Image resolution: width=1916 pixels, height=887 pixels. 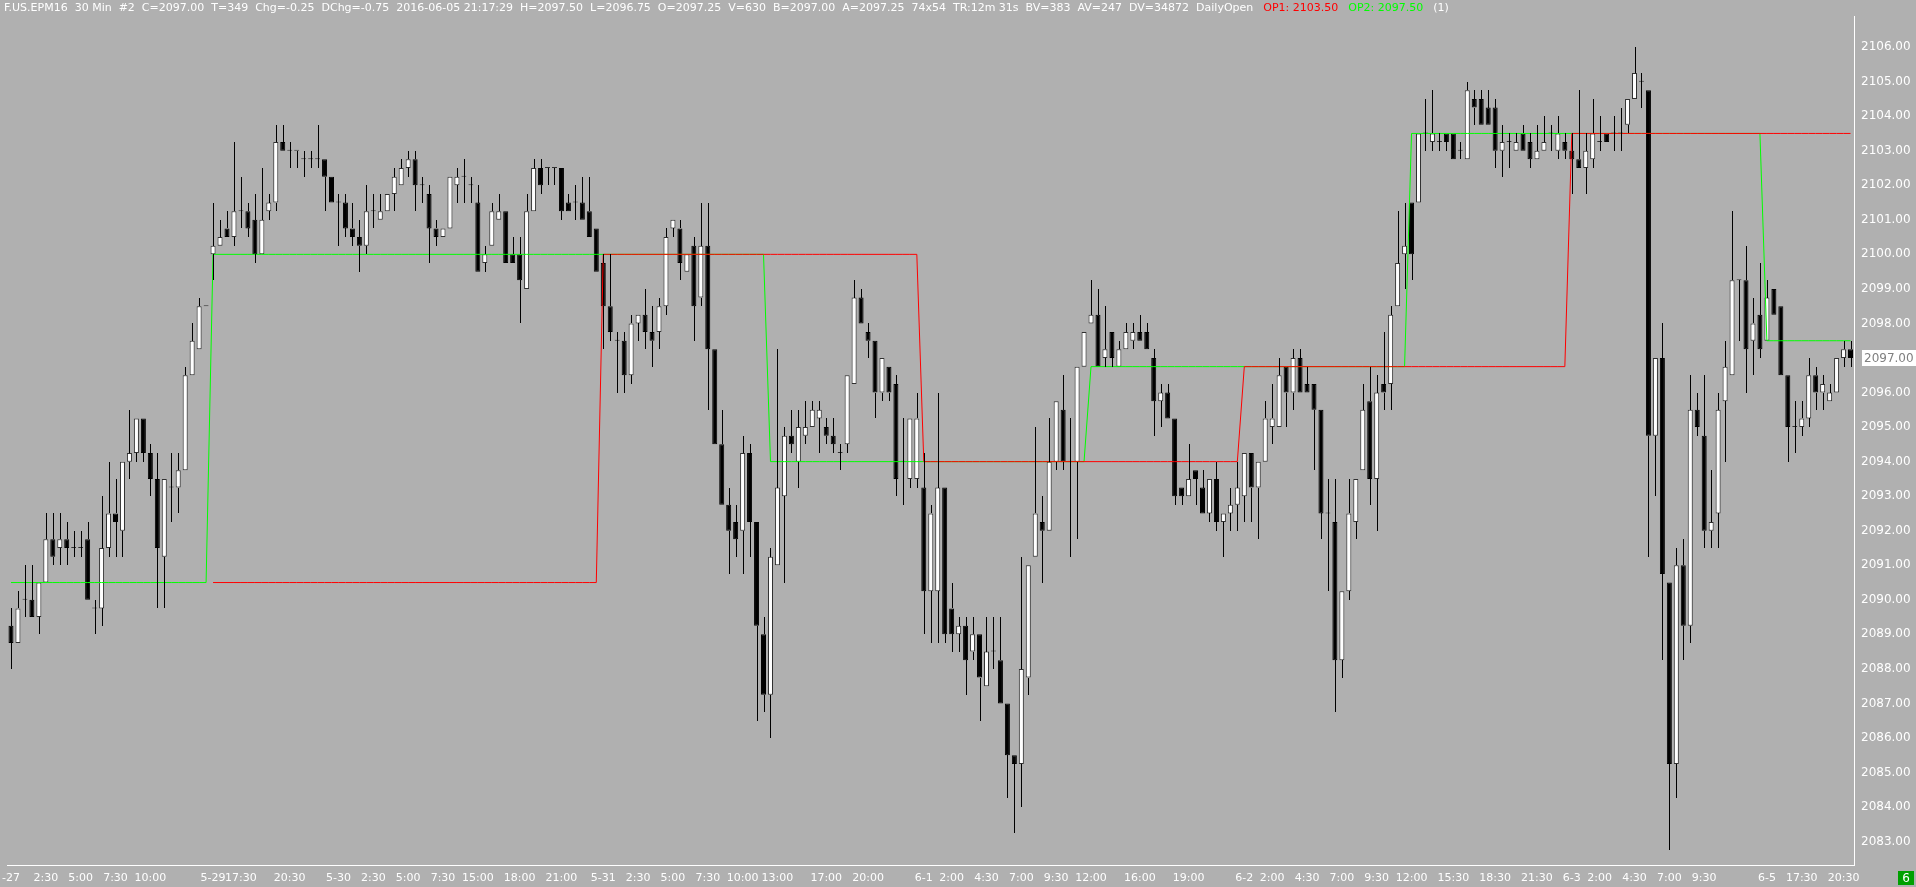 I want to click on x-tick-label: 16:00, so click(x=1139, y=878).